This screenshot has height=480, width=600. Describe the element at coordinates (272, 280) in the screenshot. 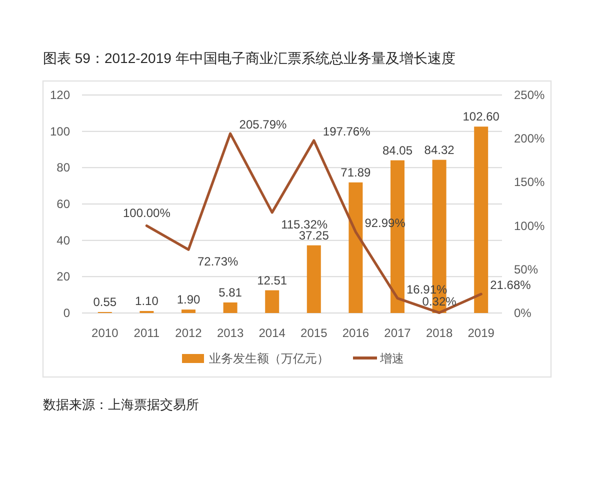

I see `data-label: 12.51` at that location.